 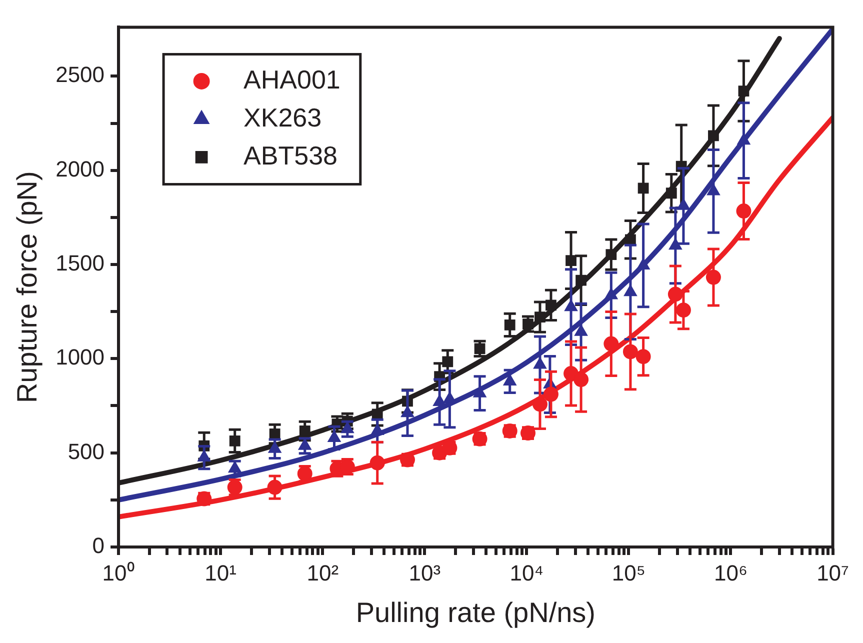 What do you see at coordinates (322, 573) in the screenshot?
I see `x-tick-label: 10²` at bounding box center [322, 573].